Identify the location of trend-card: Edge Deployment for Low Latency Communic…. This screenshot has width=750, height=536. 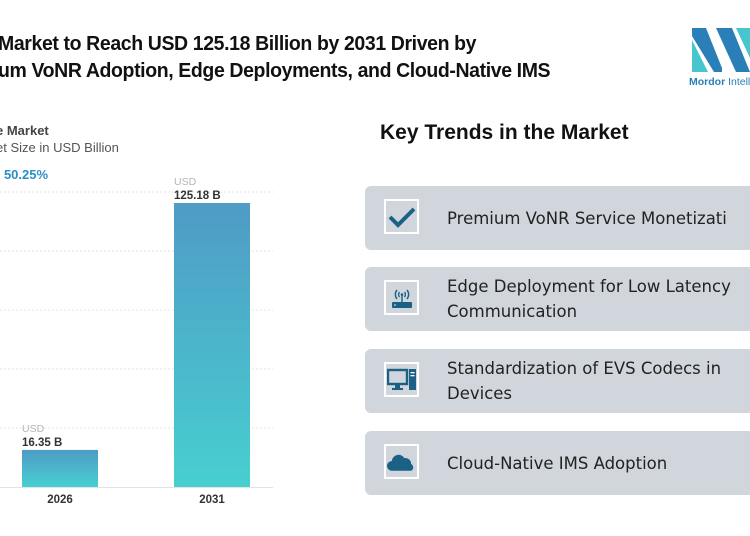
(557, 299).